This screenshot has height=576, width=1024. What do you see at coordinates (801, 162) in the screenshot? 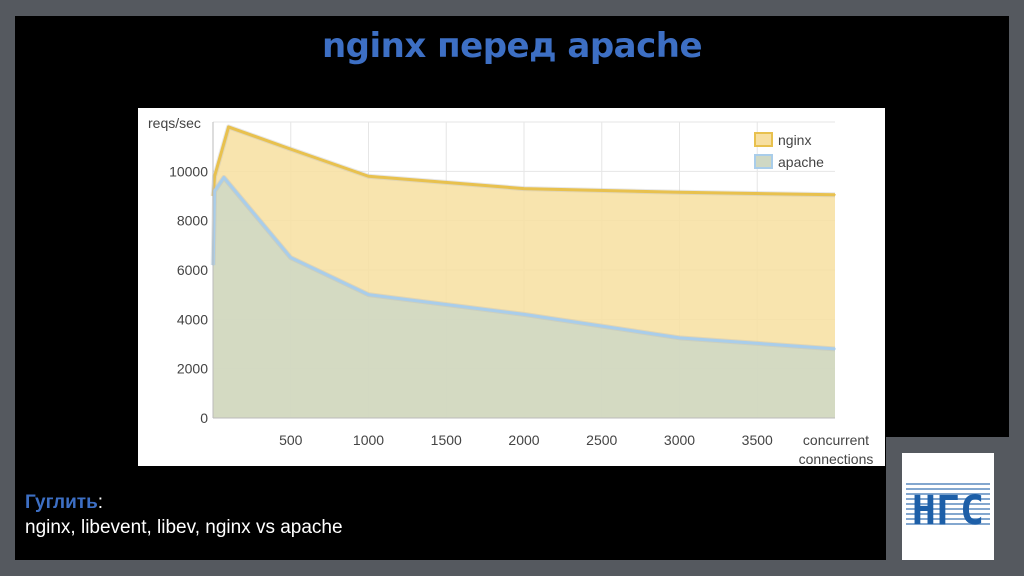
I see `legend-label-apache: apache` at bounding box center [801, 162].